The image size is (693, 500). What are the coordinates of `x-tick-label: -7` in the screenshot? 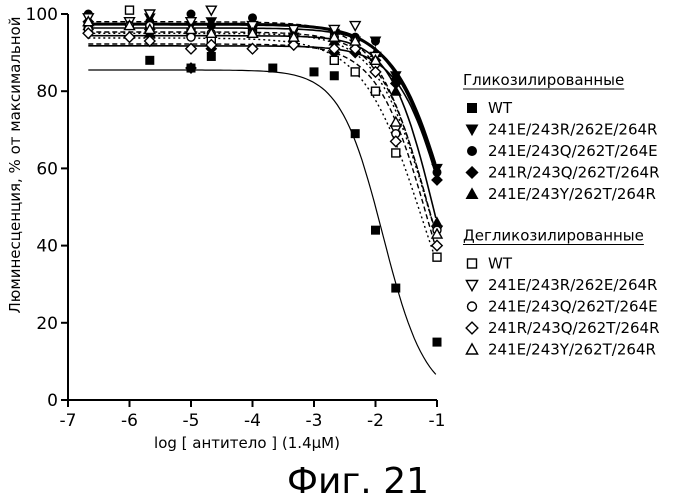 It's located at (68, 421).